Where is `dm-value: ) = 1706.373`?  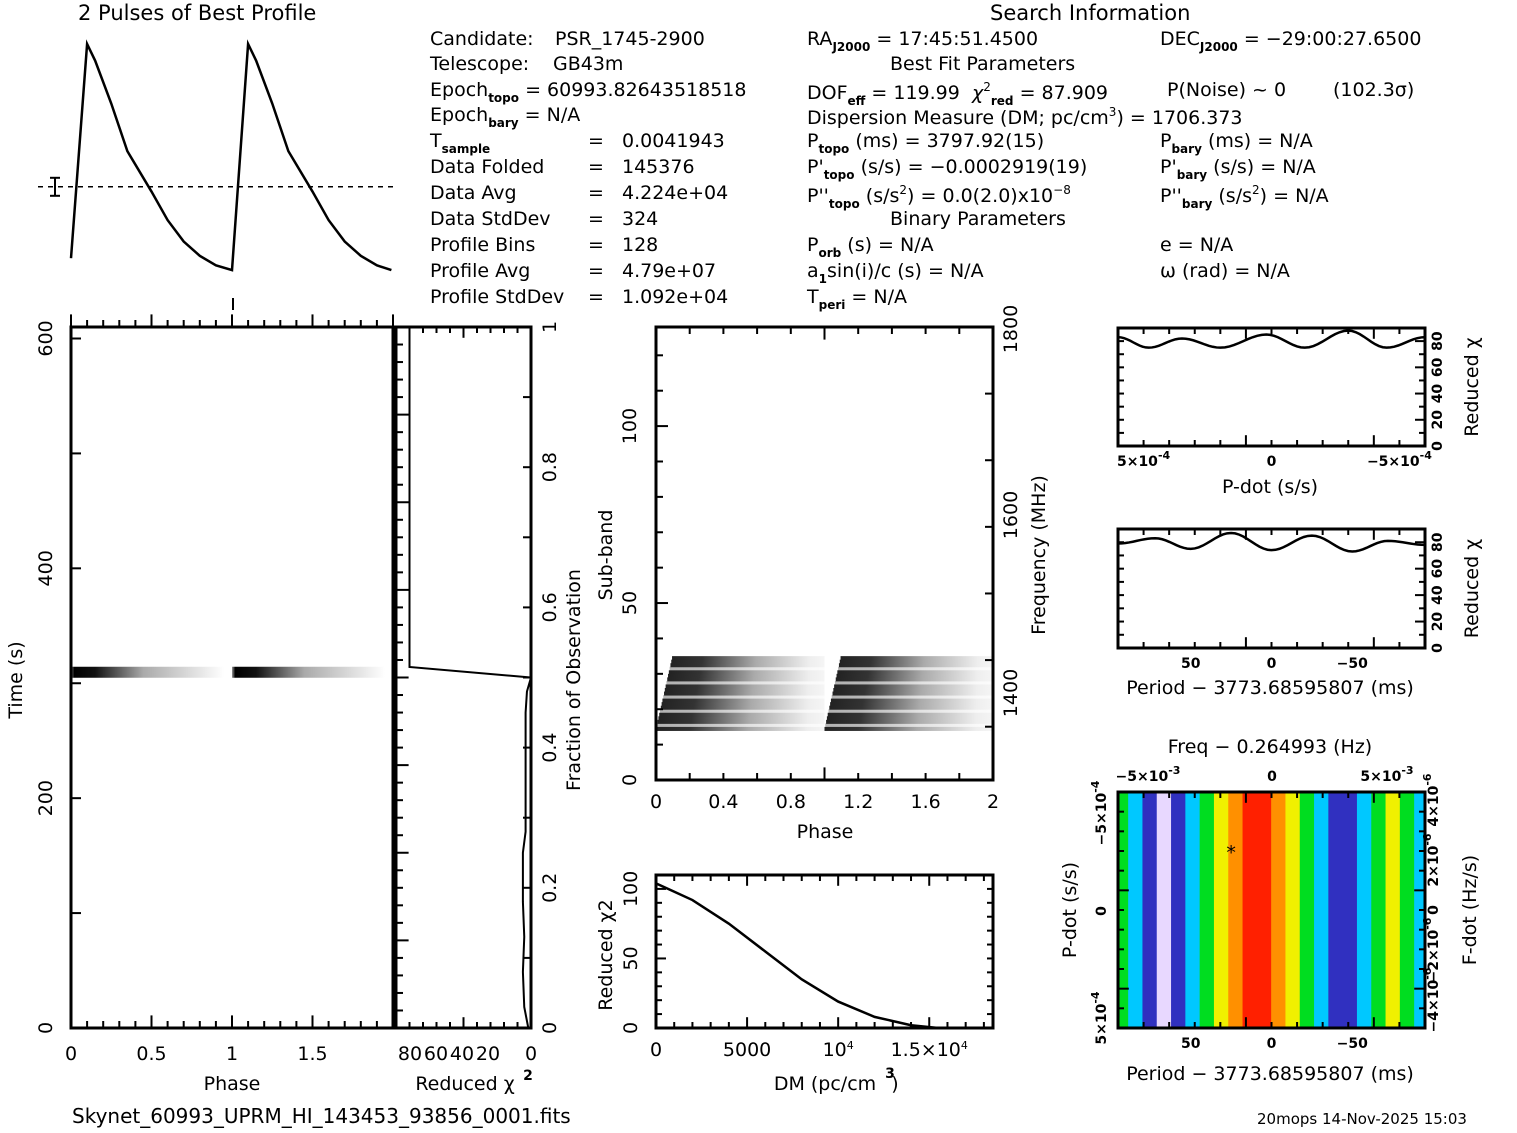 dm-value: ) = 1706.373 is located at coordinates (1179, 118).